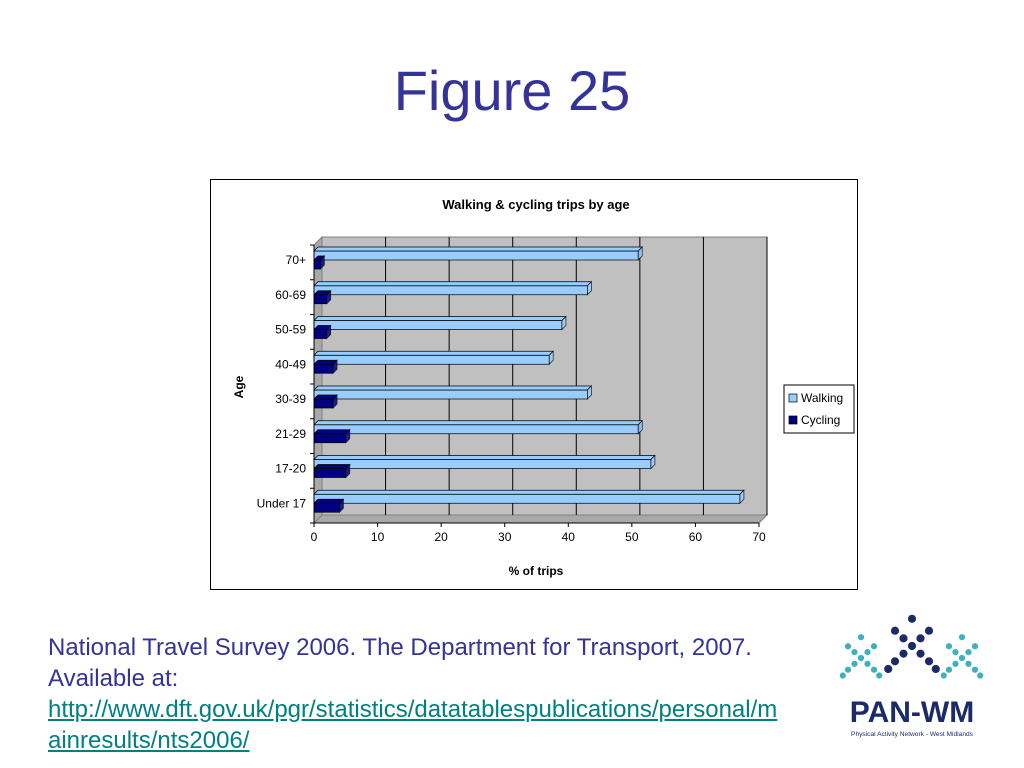  Describe the element at coordinates (822, 398) in the screenshot. I see `legend-label-walking: Walking` at that location.